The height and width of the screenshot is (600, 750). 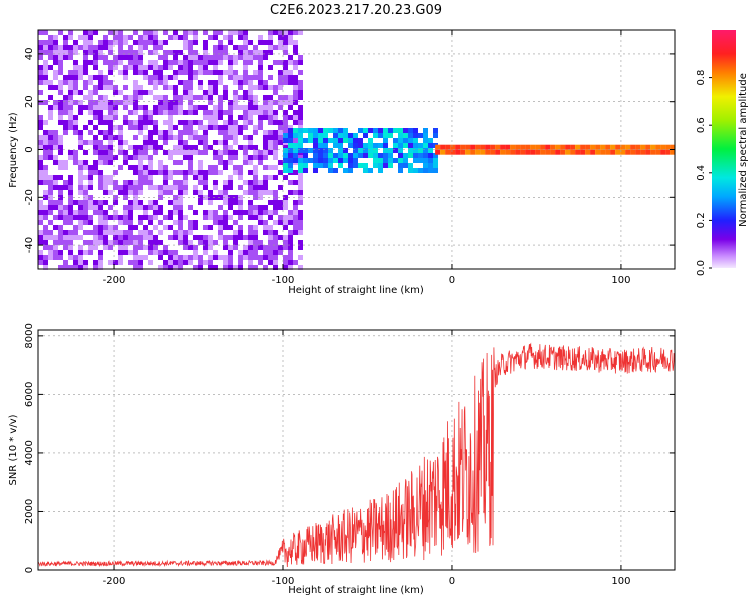 What do you see at coordinates (701, 268) in the screenshot?
I see `colorbar-tick-label: 0.0` at bounding box center [701, 268].